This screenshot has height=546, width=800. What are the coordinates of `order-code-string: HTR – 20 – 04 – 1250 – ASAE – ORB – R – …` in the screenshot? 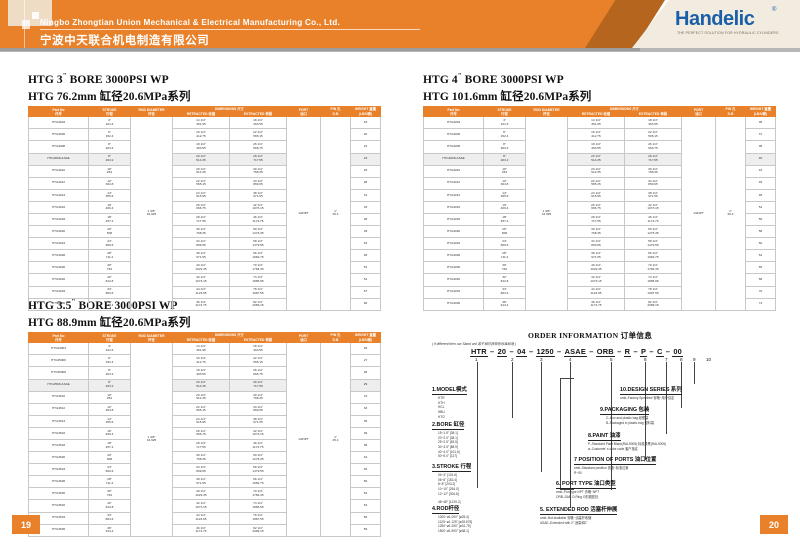 It's located at (576, 352).